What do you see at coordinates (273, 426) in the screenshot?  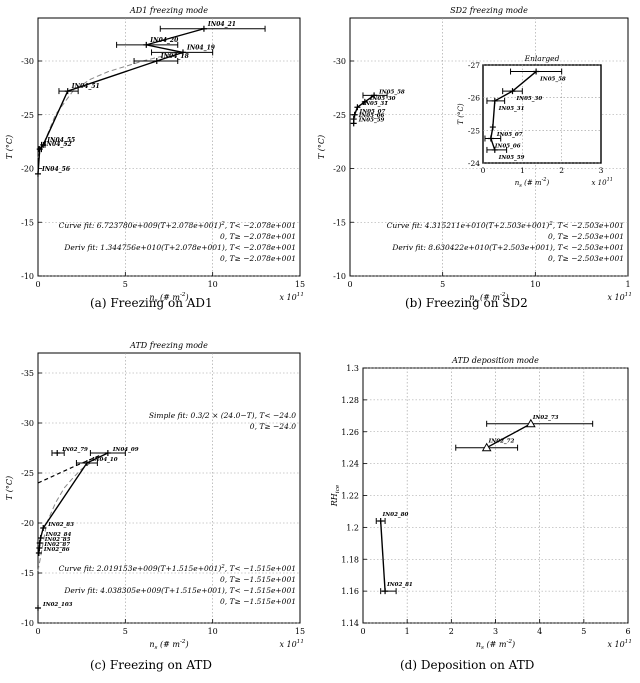 I see `fit-annotation: 0, T≥ −24.0` at bounding box center [273, 426].